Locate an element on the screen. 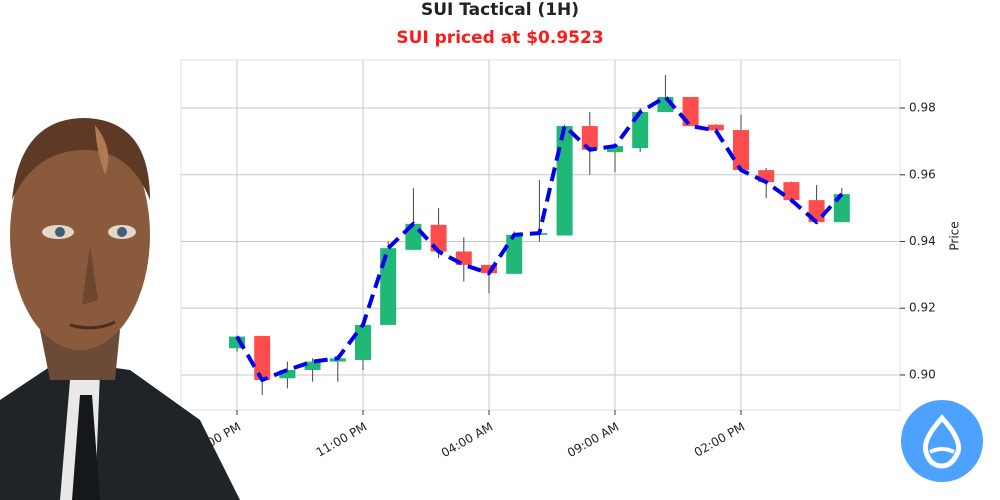  sui-logo is located at coordinates (942, 441).